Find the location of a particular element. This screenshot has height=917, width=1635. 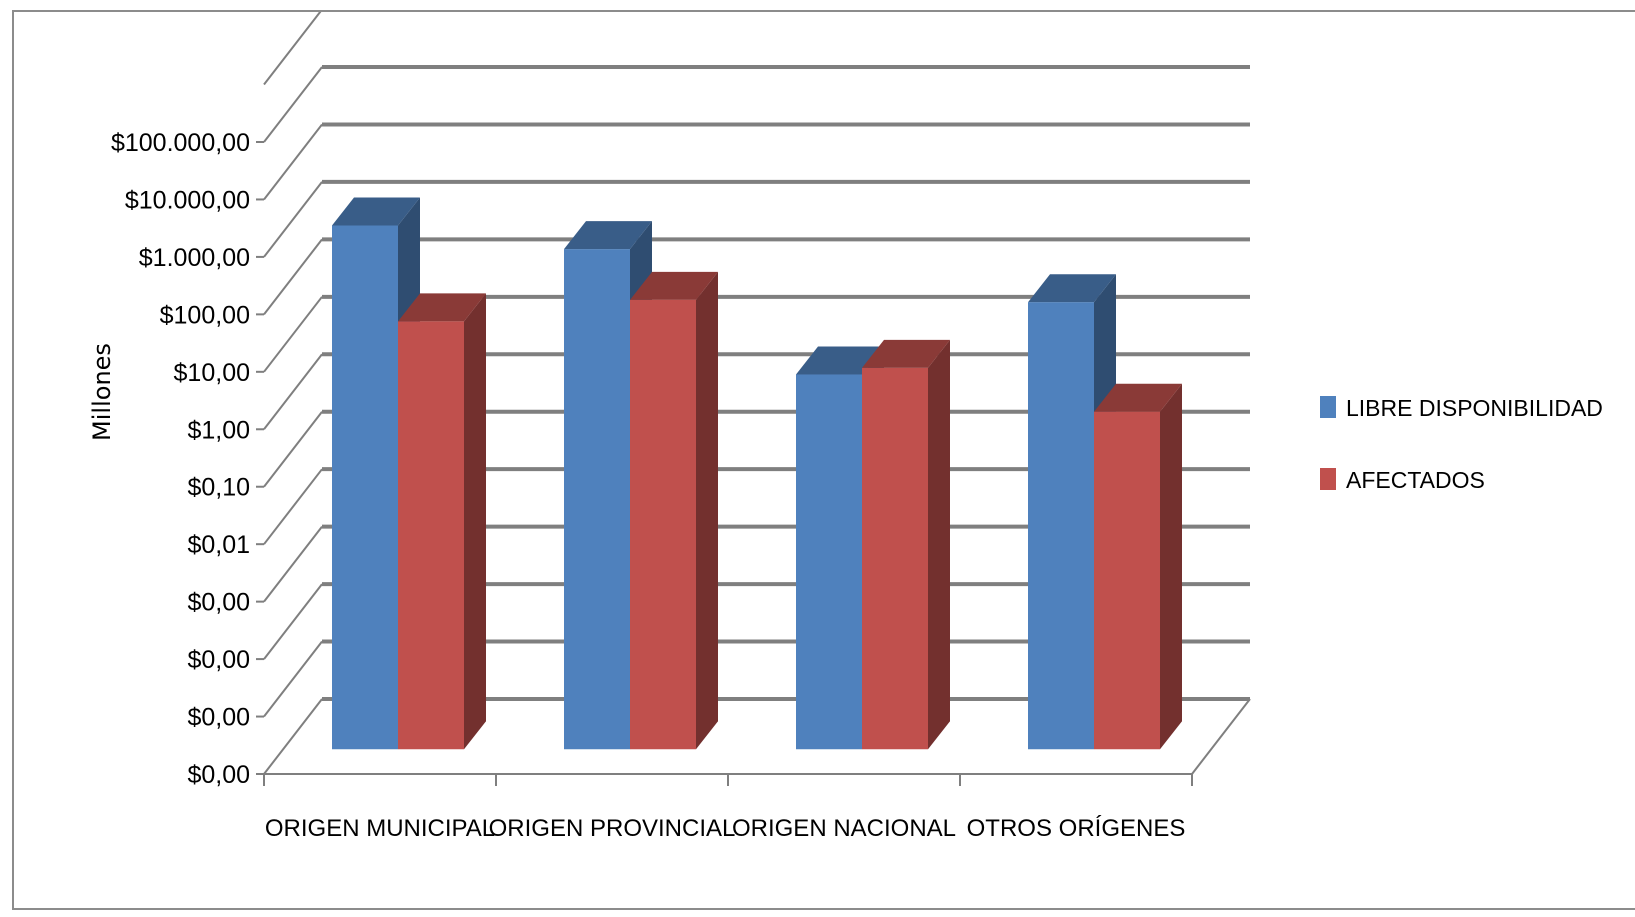

y-tick-label: $0,01 is located at coordinates (218, 545).